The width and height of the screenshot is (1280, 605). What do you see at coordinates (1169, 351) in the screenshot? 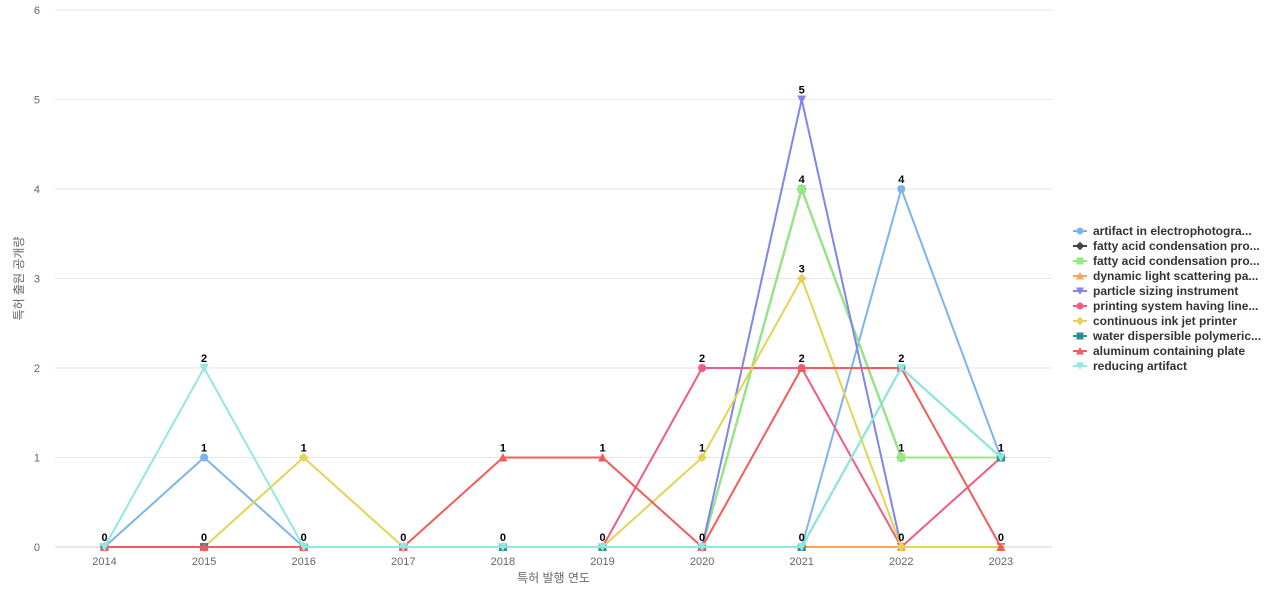
I see `legend-label: aluminum containing plate` at bounding box center [1169, 351].